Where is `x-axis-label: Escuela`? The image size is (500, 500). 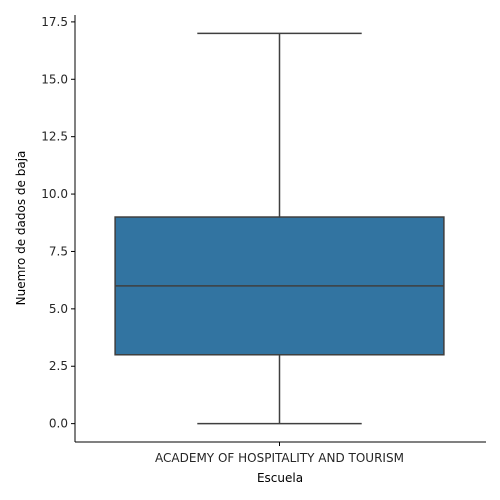 x-axis-label: Escuela is located at coordinates (280, 478).